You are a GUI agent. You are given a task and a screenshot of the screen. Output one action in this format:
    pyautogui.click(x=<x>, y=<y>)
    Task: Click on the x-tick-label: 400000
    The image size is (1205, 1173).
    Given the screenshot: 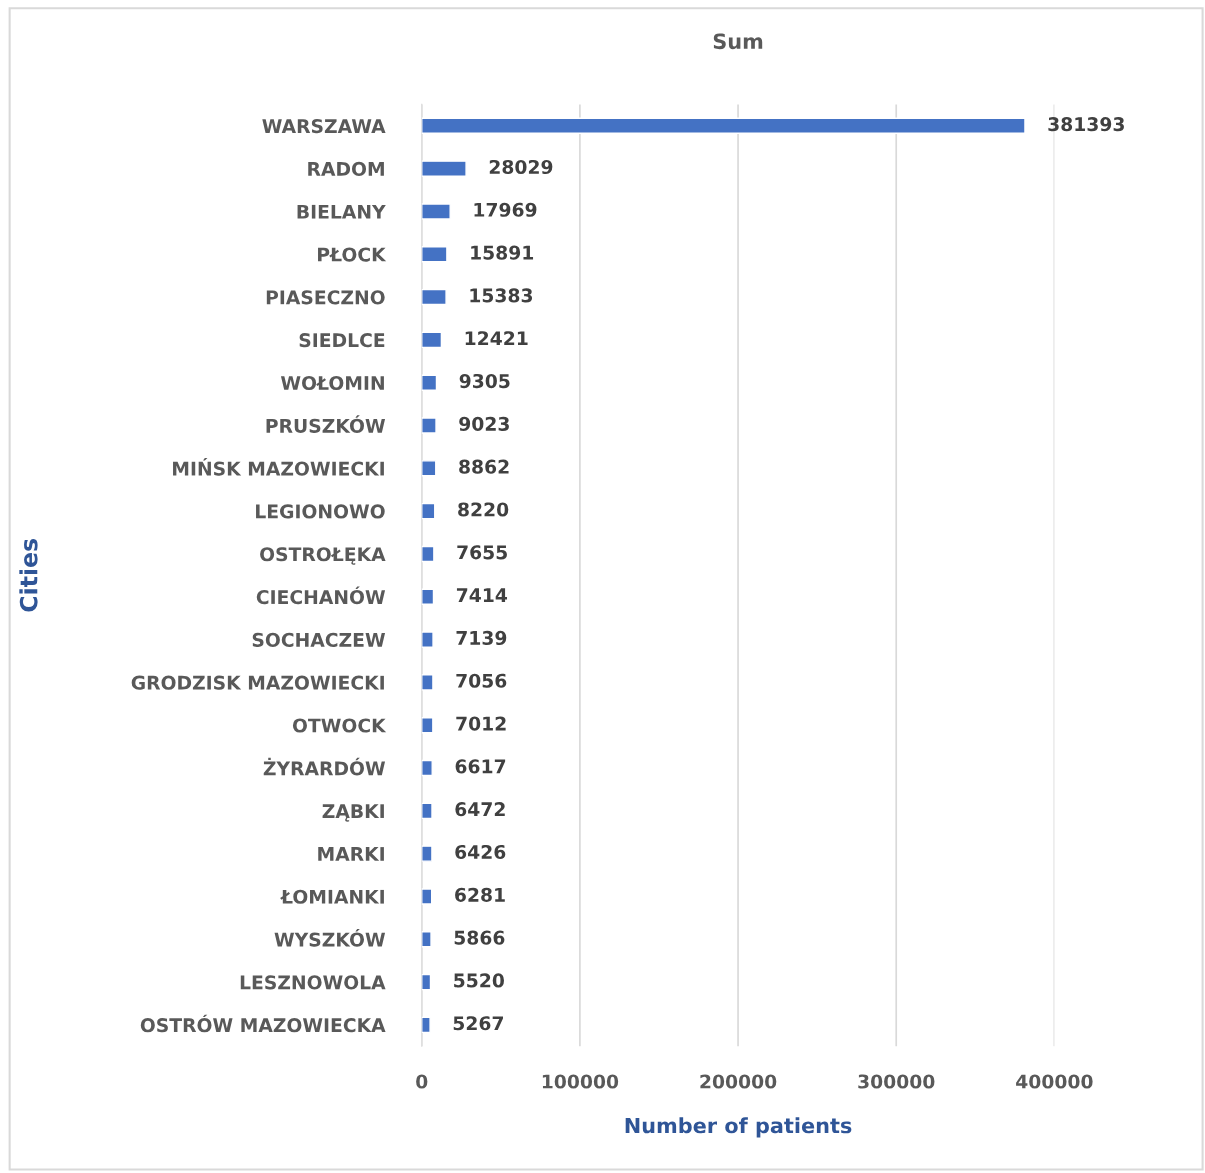 What is the action you would take?
    pyautogui.click(x=1054, y=1081)
    